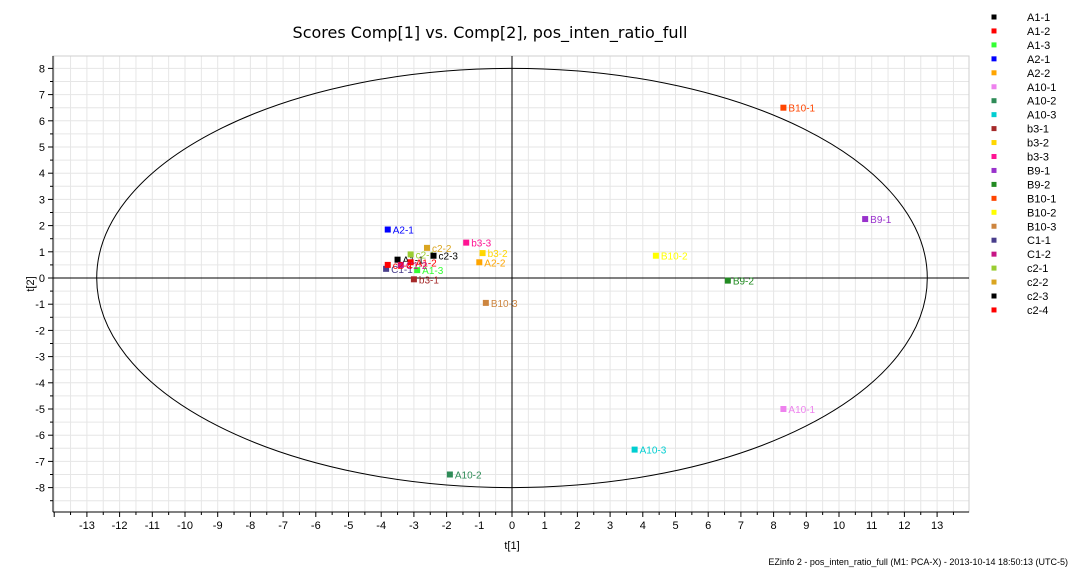 The height and width of the screenshot is (571, 1072). Describe the element at coordinates (1039, 241) in the screenshot. I see `legend-label: C1-1` at that location.